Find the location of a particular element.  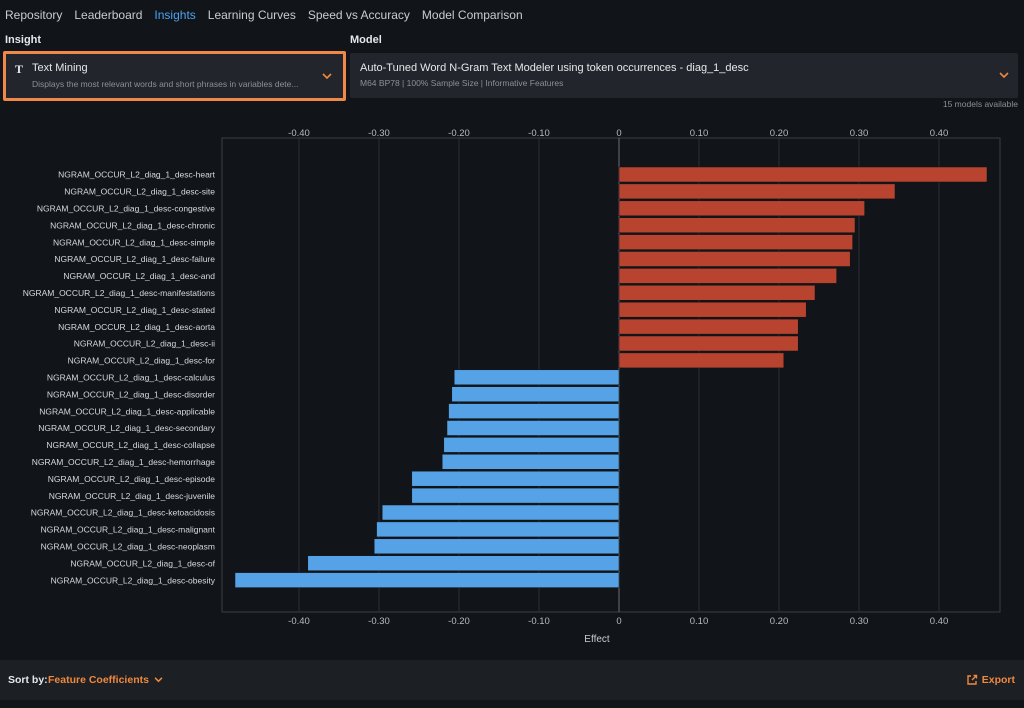

sort-label: Sort by: is located at coordinates (28, 680).